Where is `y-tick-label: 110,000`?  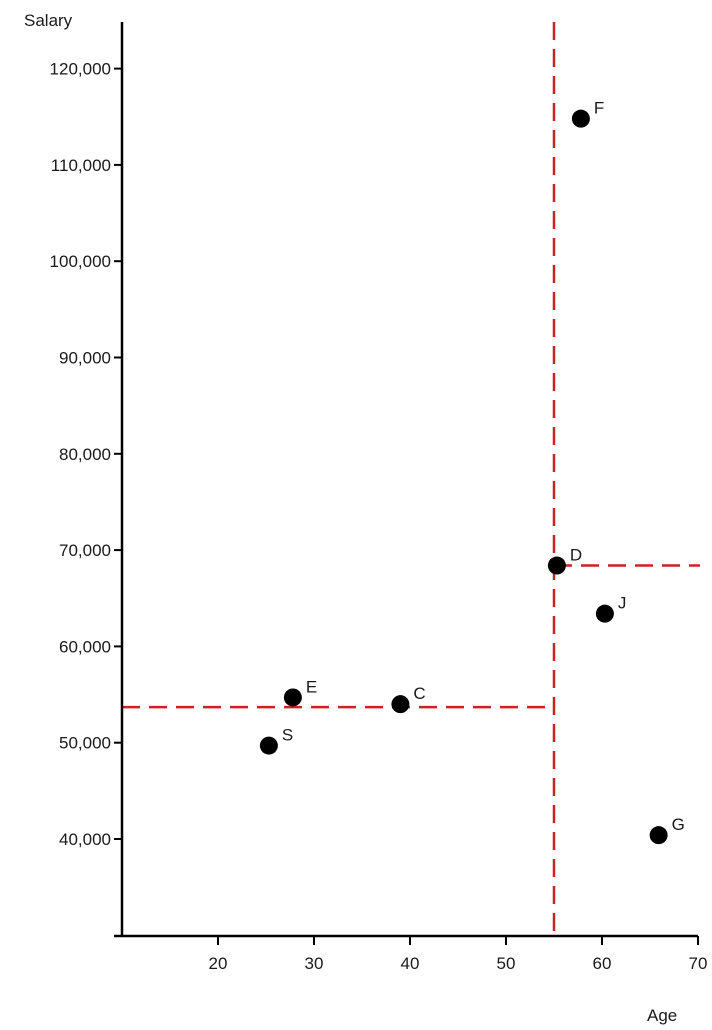
y-tick-label: 110,000 is located at coordinates (81, 165).